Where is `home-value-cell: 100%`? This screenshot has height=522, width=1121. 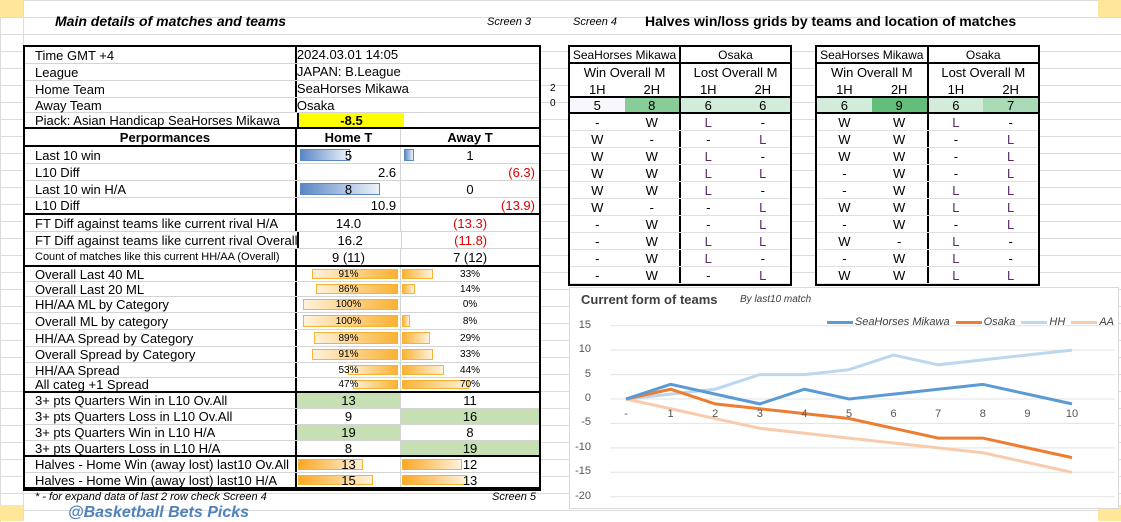 home-value-cell: 100% is located at coordinates (349, 304).